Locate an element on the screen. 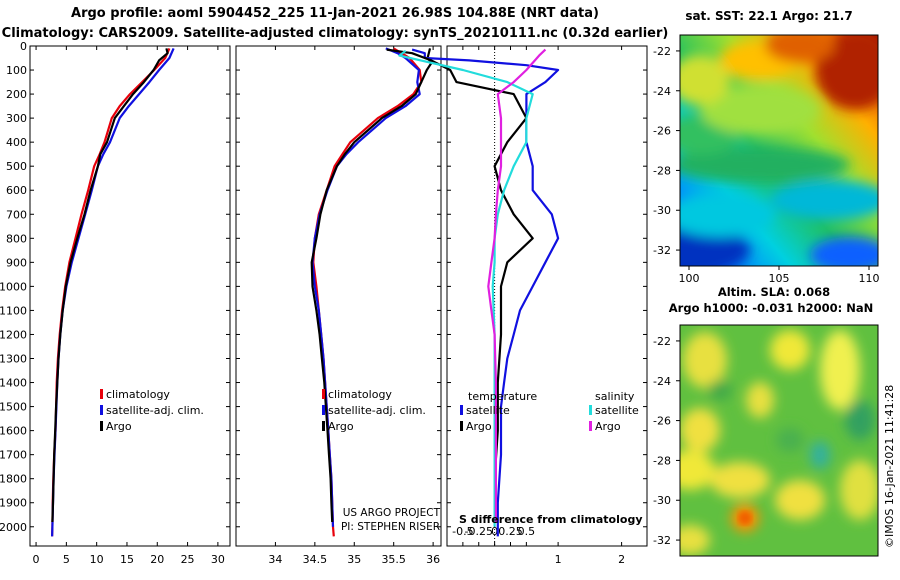 Image resolution: width=900 pixels, height=580 pixels. sst-map-y-tick-label: -26 is located at coordinates (662, 131).